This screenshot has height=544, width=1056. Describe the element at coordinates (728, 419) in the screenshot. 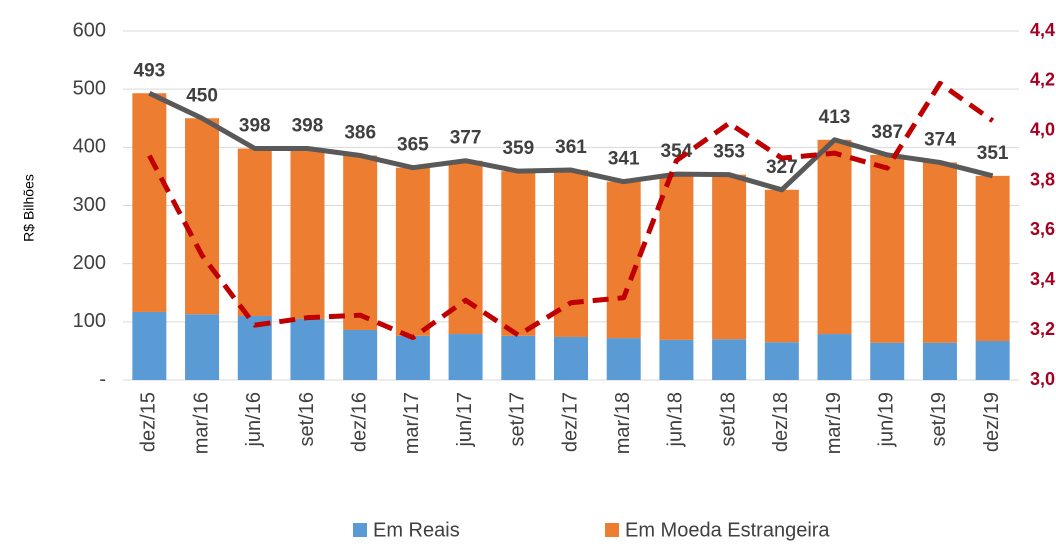

I see `x-tick-label: set/18` at that location.